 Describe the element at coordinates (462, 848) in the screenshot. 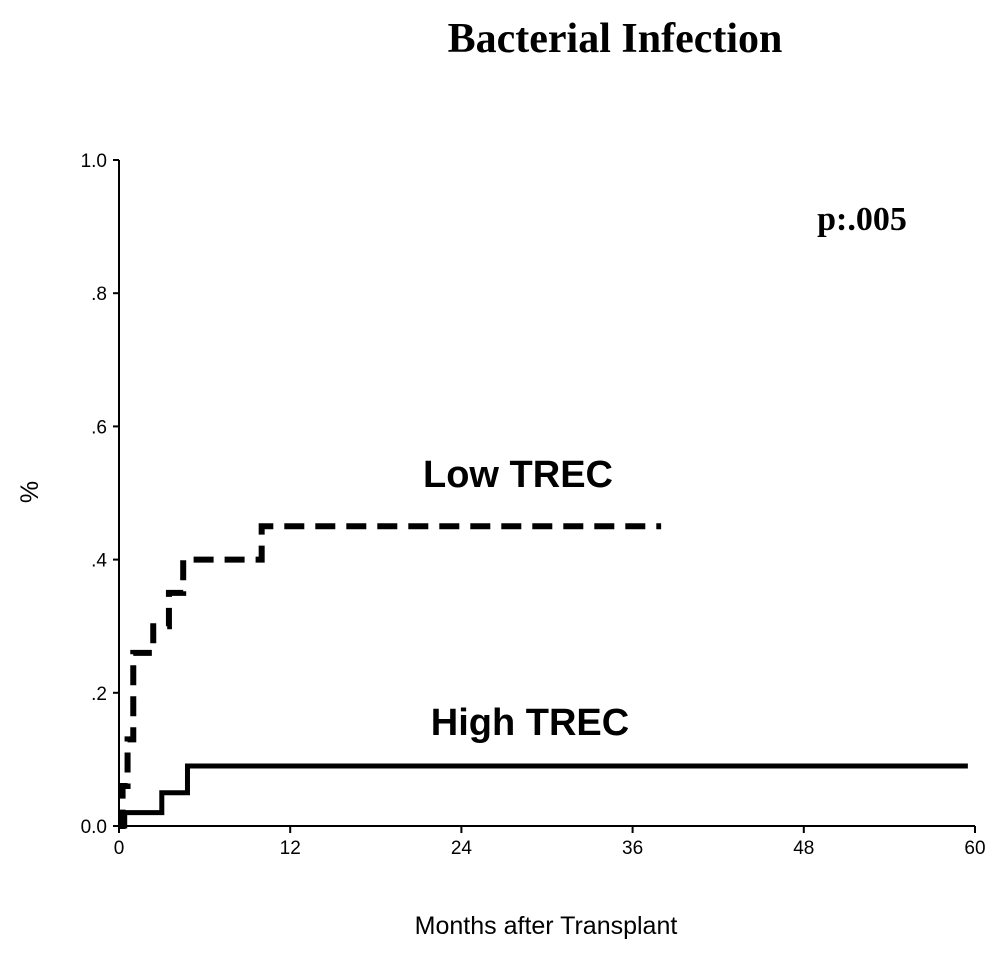

I see `x-tick-label: 24` at that location.